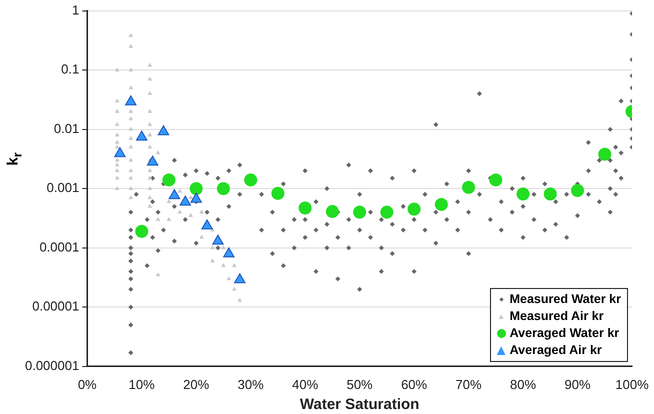 The image size is (654, 414). I want to click on y-tick-label: 0.000001, so click(52, 365).